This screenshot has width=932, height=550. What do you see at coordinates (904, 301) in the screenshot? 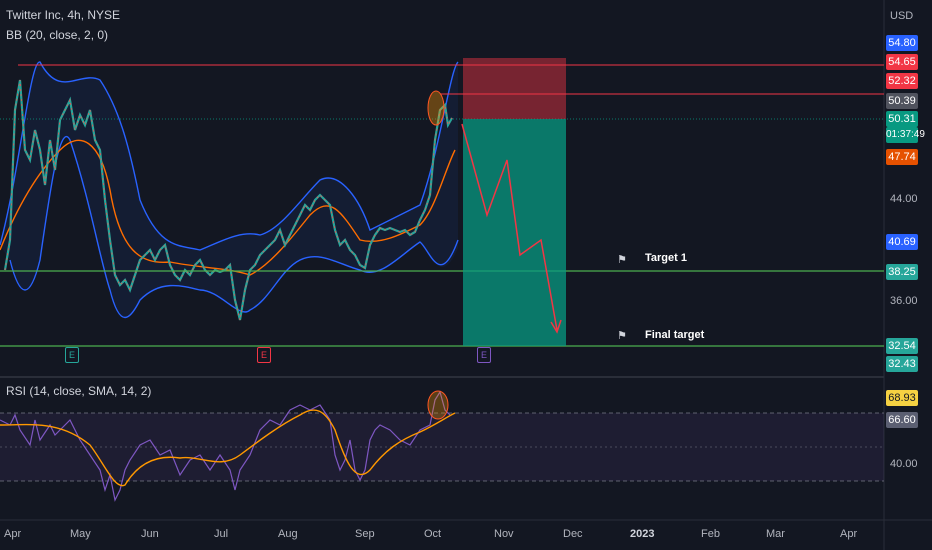
I see `price-tick-36: 36.00` at bounding box center [904, 301].